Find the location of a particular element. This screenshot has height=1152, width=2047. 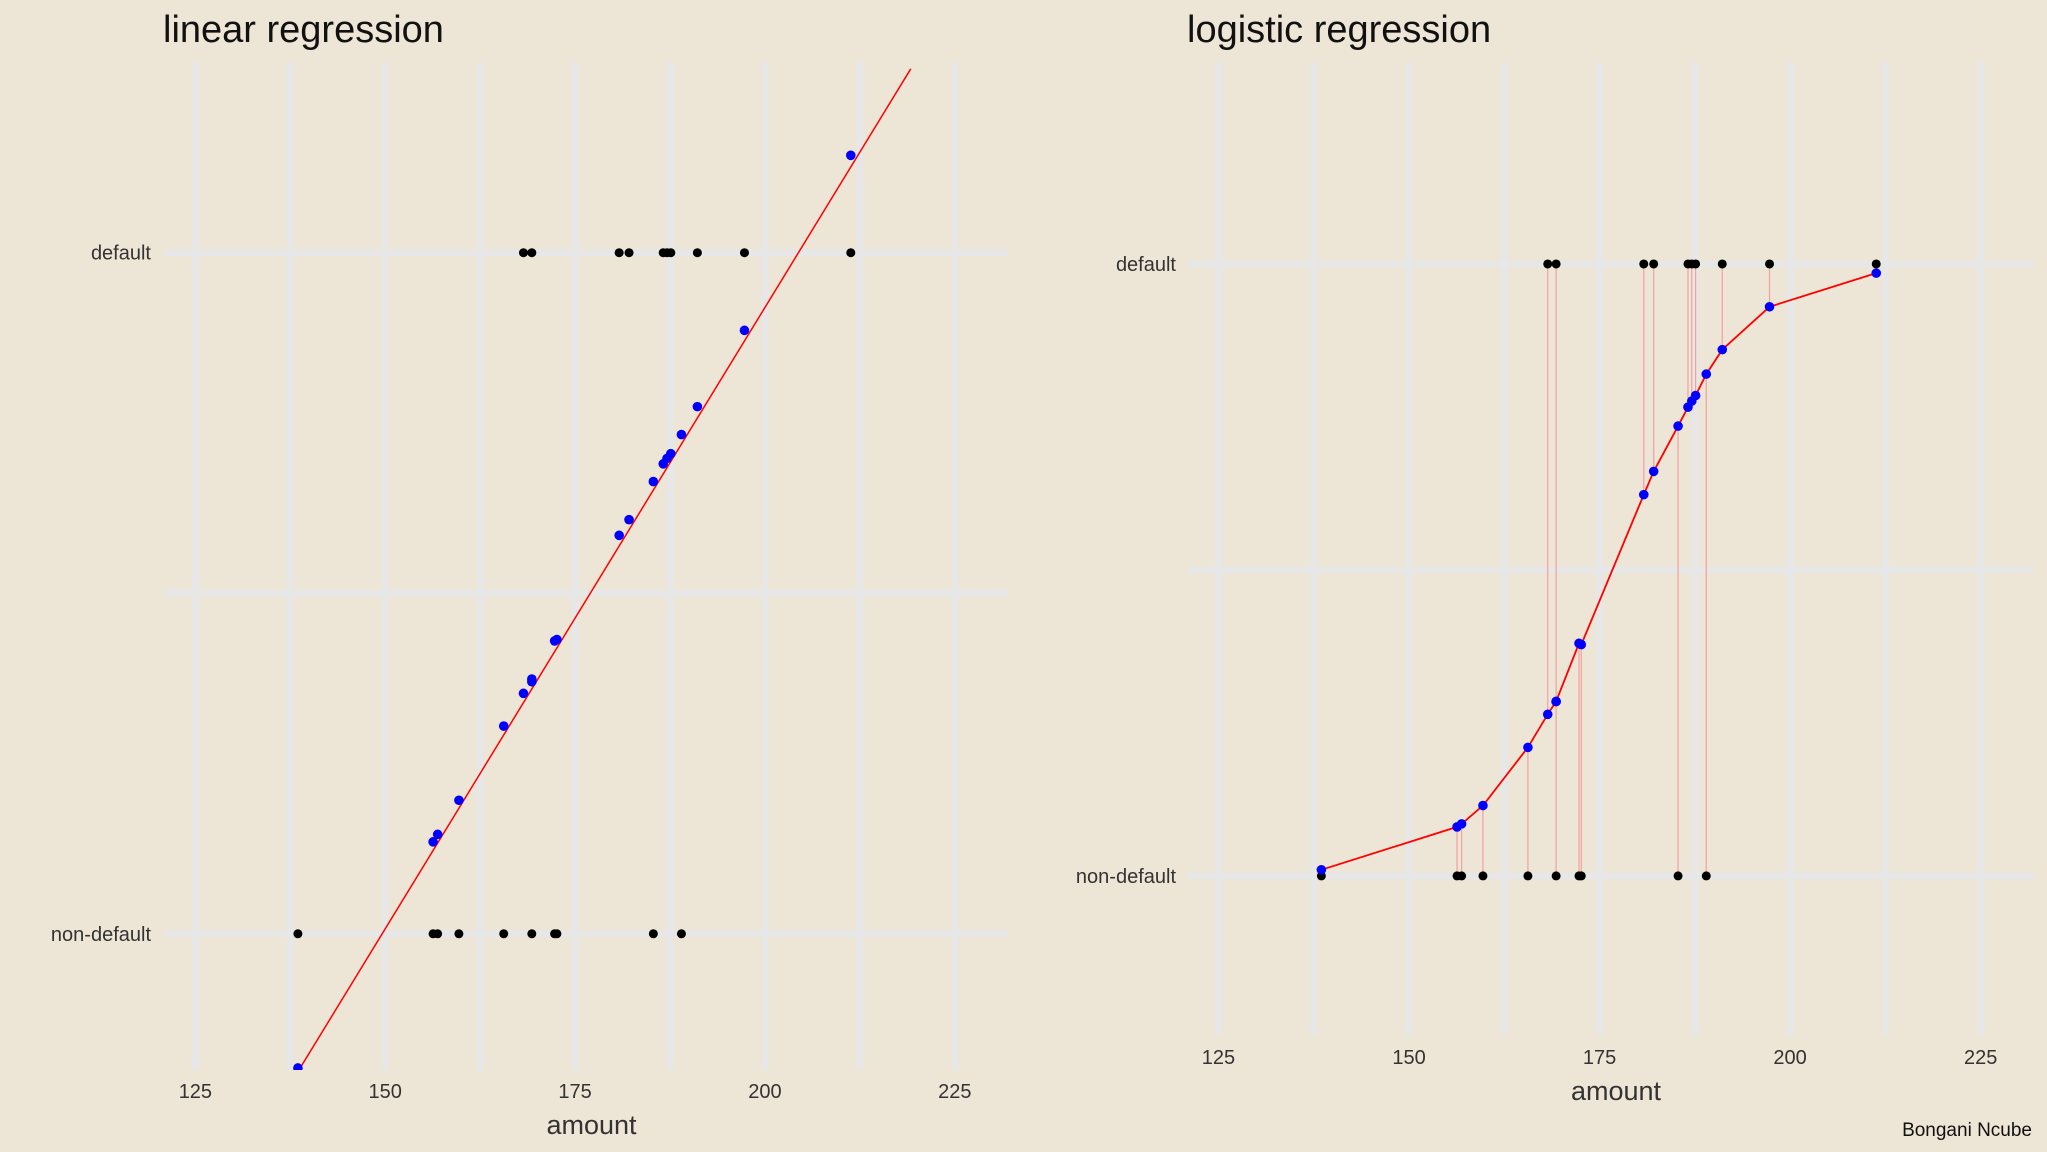

chart-title: linear regression is located at coordinates (303, 30).